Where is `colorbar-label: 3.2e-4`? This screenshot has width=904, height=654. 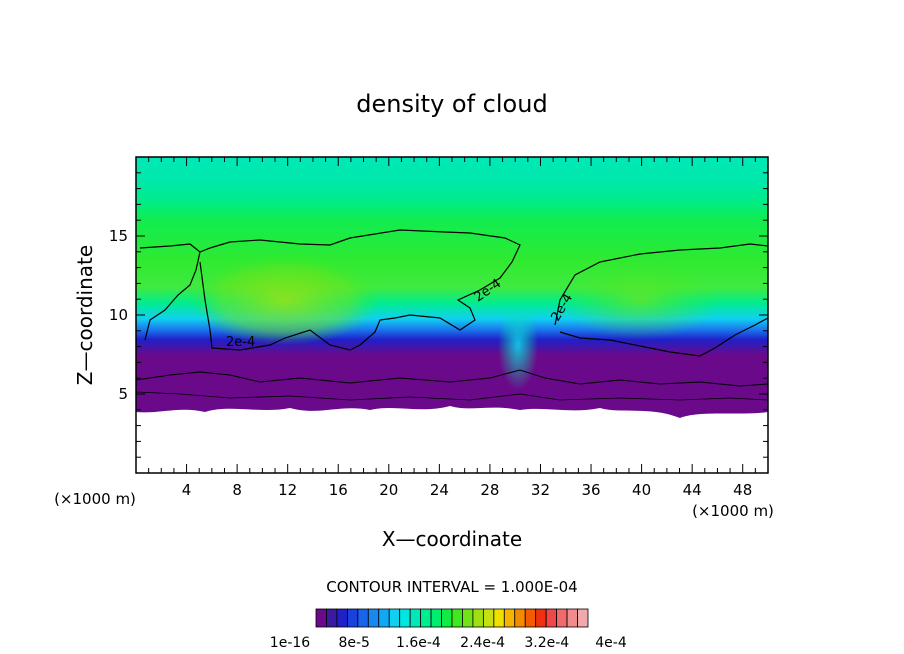 colorbar-label: 3.2e-4 is located at coordinates (546, 643).